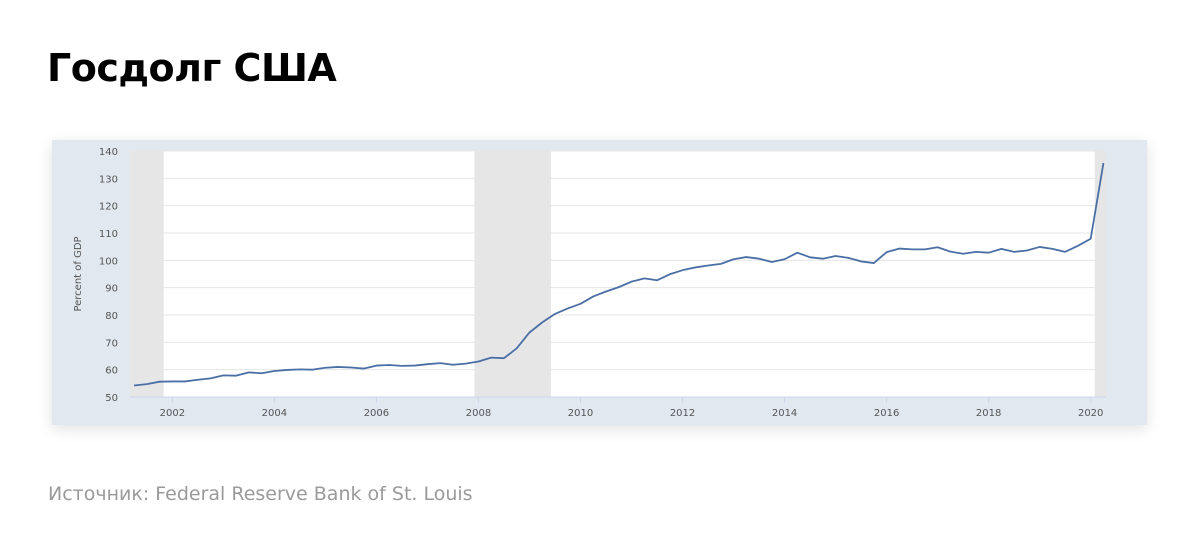 This screenshot has width=1200, height=560. What do you see at coordinates (376, 413) in the screenshot?
I see `x-tick-label: 2006` at bounding box center [376, 413].